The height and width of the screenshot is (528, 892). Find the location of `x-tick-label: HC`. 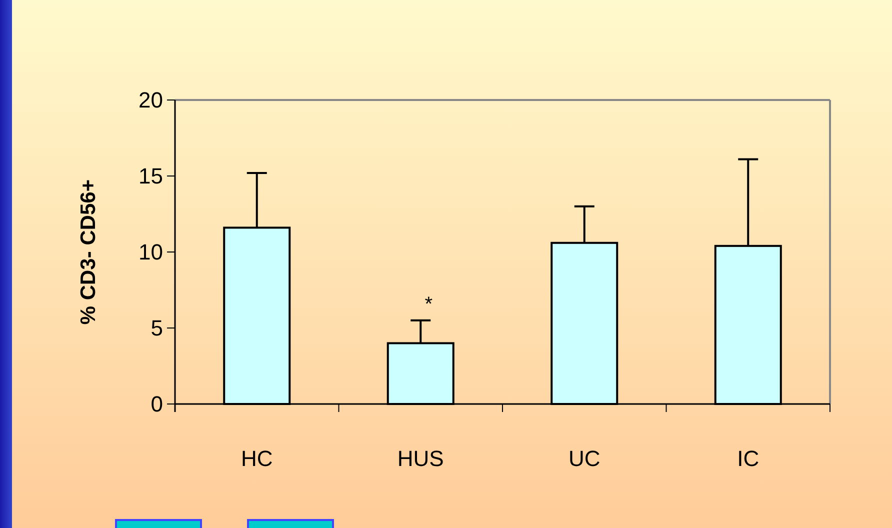

x-tick-label: HC is located at coordinates (256, 458).